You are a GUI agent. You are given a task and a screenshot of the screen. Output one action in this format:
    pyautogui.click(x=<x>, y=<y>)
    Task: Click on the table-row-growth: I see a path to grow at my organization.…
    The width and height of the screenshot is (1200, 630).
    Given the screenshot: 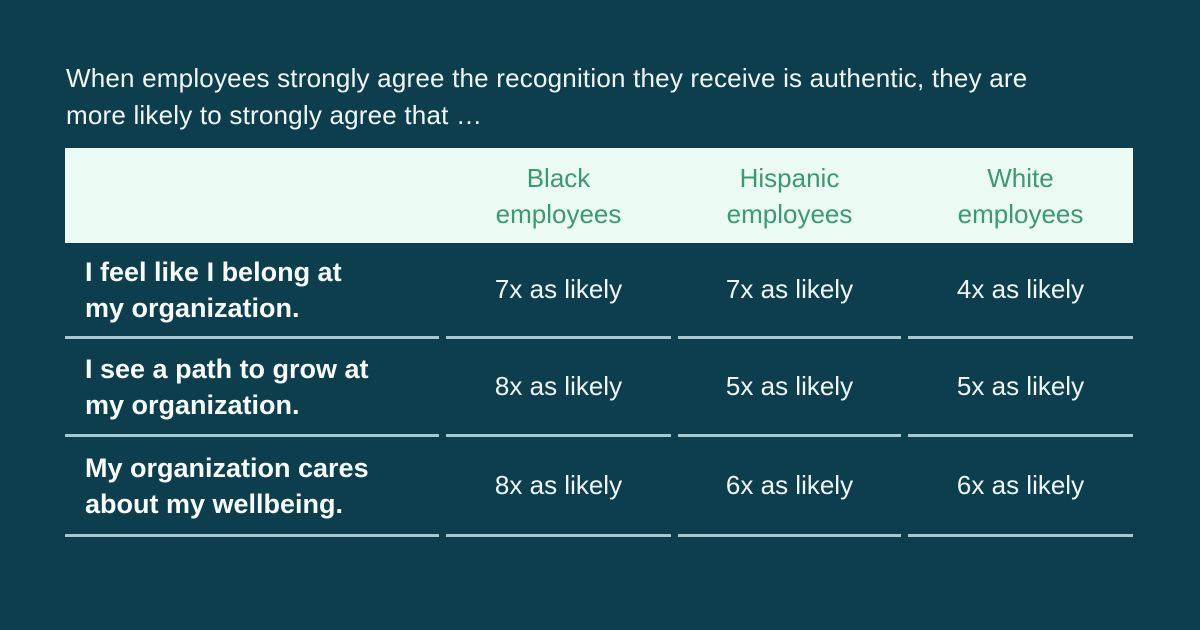 What is the action you would take?
    pyautogui.click(x=599, y=388)
    